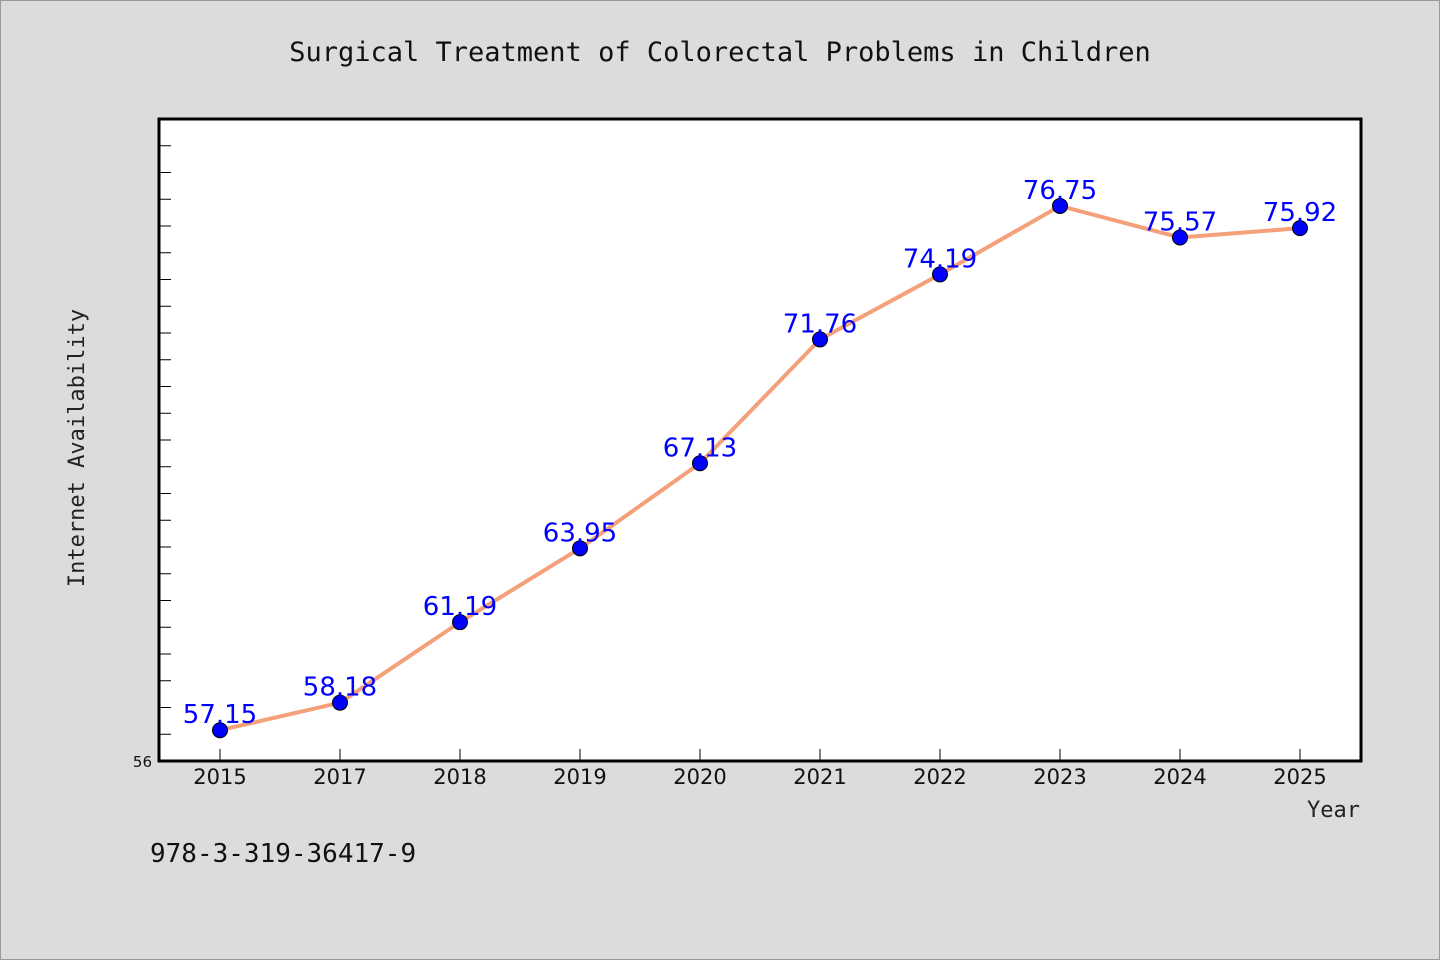 Image resolution: width=1440 pixels, height=960 pixels. Describe the element at coordinates (77, 448) in the screenshot. I see `y-axis-label: Internet Availability` at that location.